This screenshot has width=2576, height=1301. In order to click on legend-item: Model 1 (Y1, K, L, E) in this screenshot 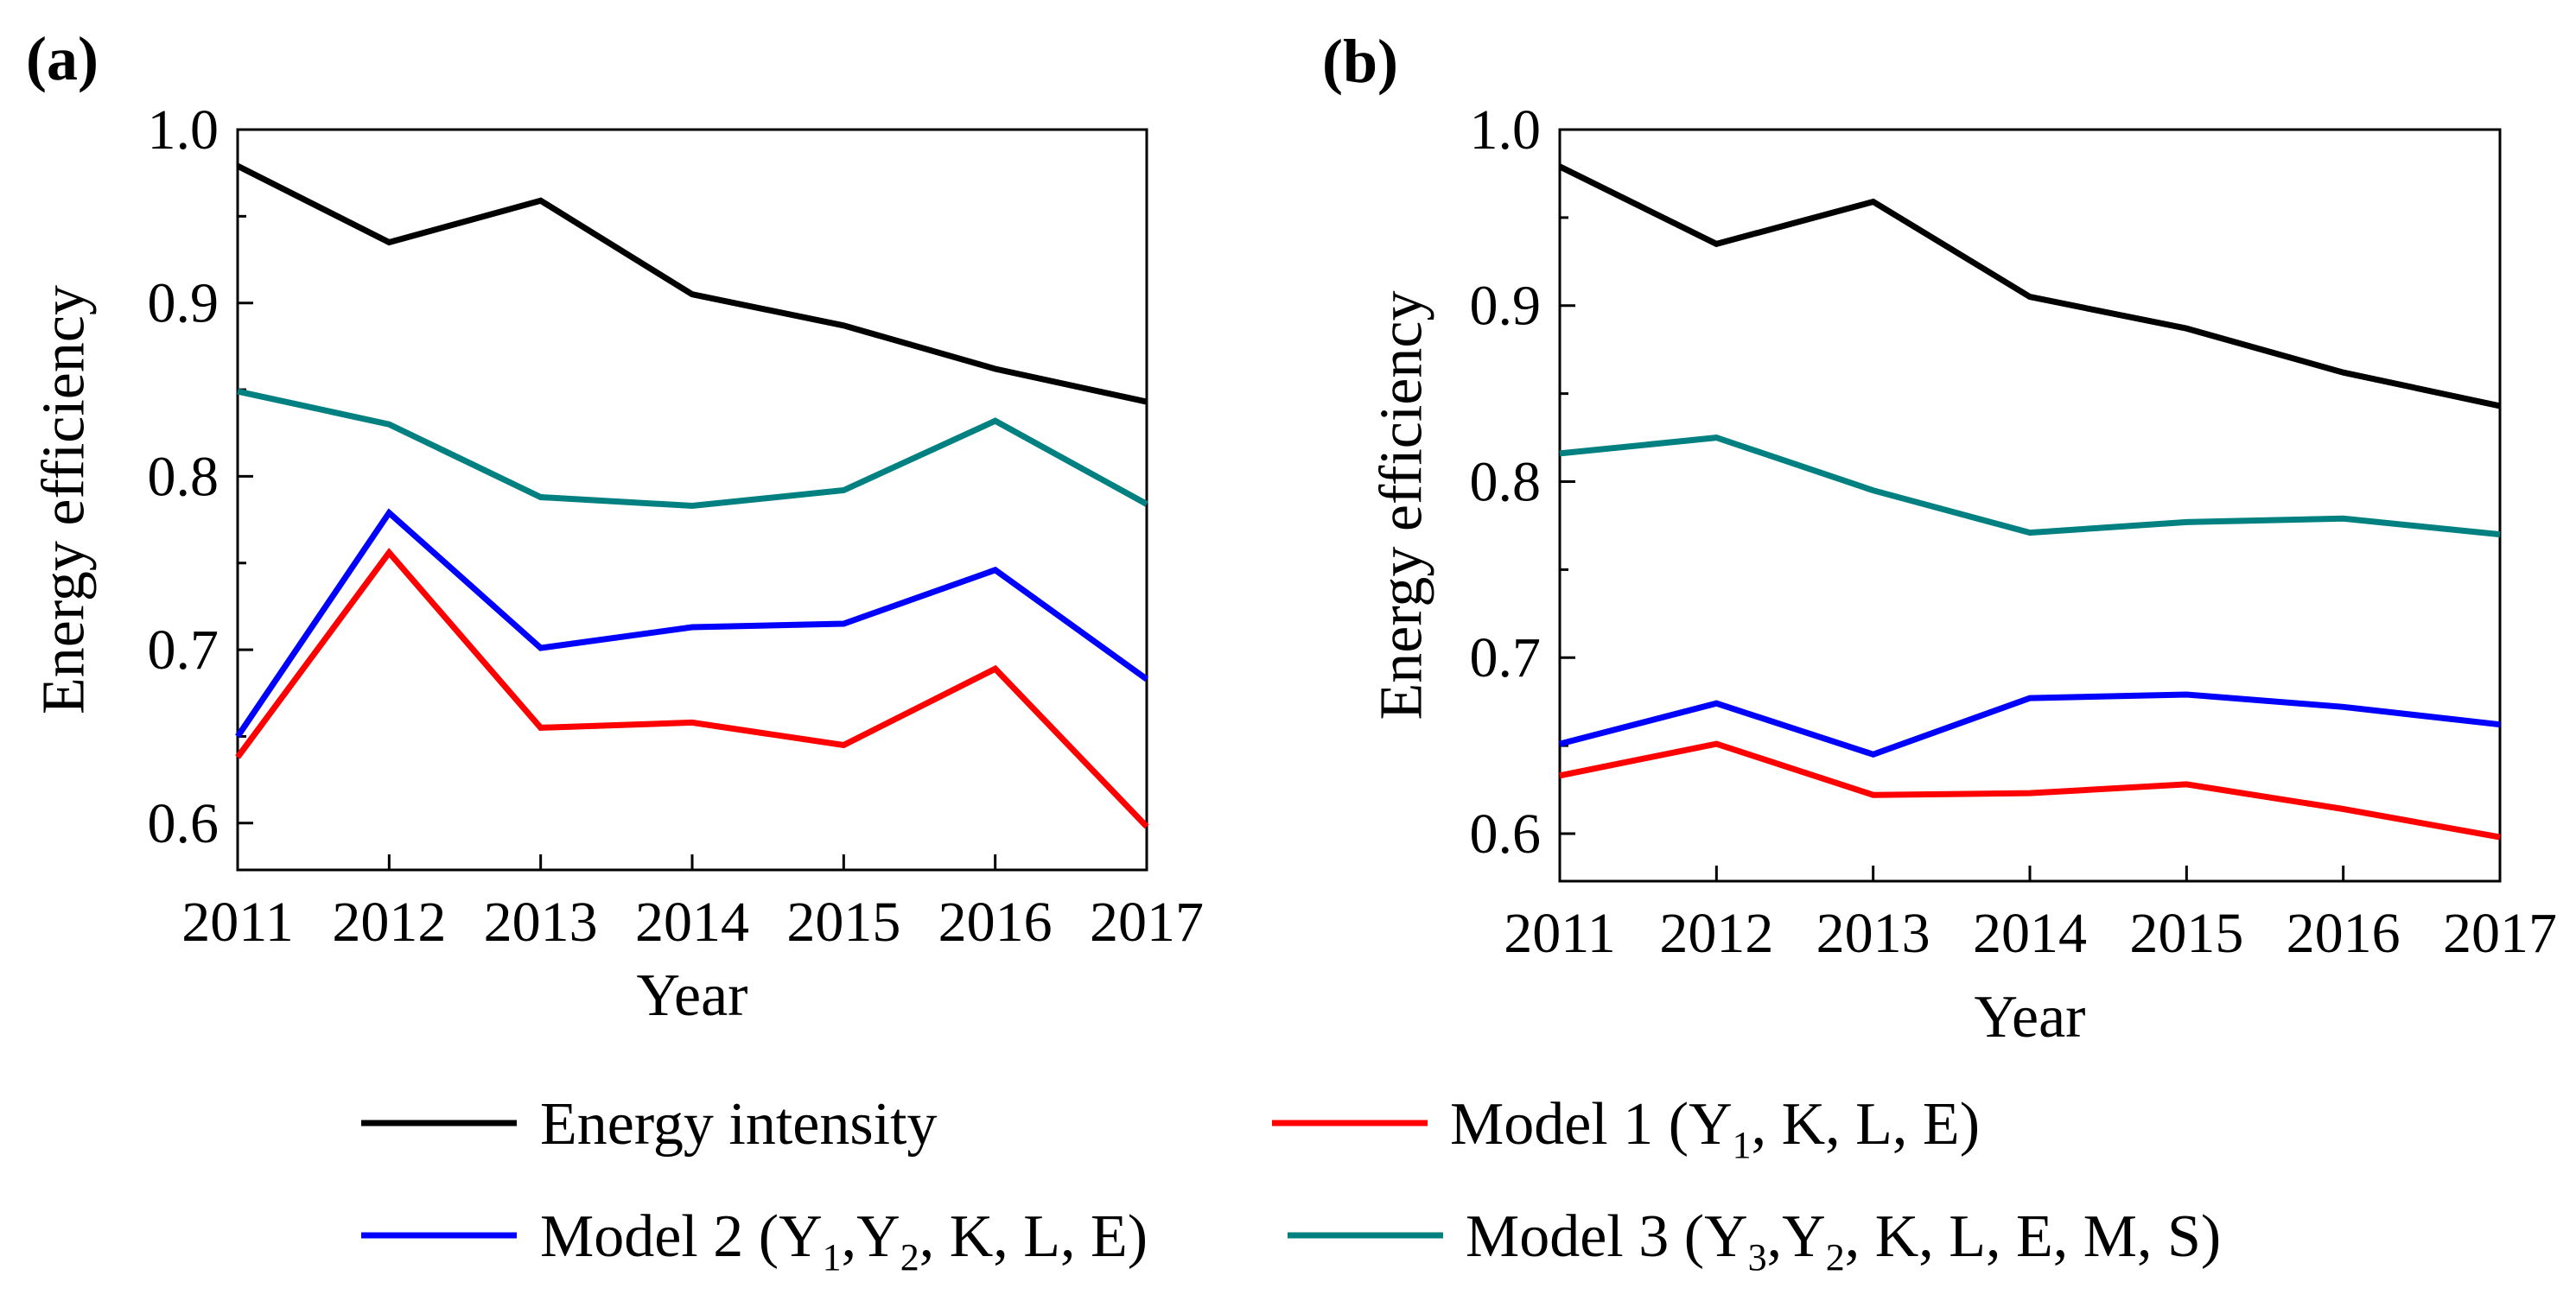, I will do `click(1626, 1128)`.